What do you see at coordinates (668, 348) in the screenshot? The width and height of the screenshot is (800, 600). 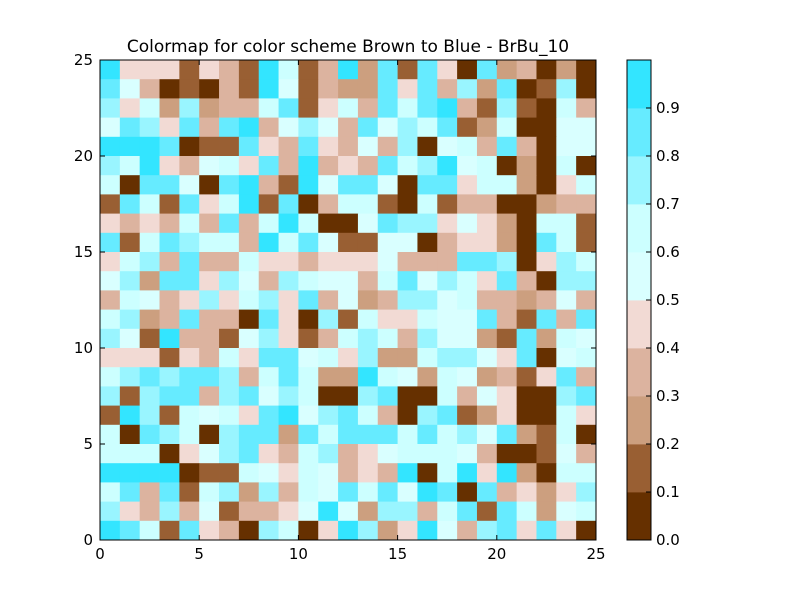 I see `colorbar-tick-label: 0.4` at bounding box center [668, 348].